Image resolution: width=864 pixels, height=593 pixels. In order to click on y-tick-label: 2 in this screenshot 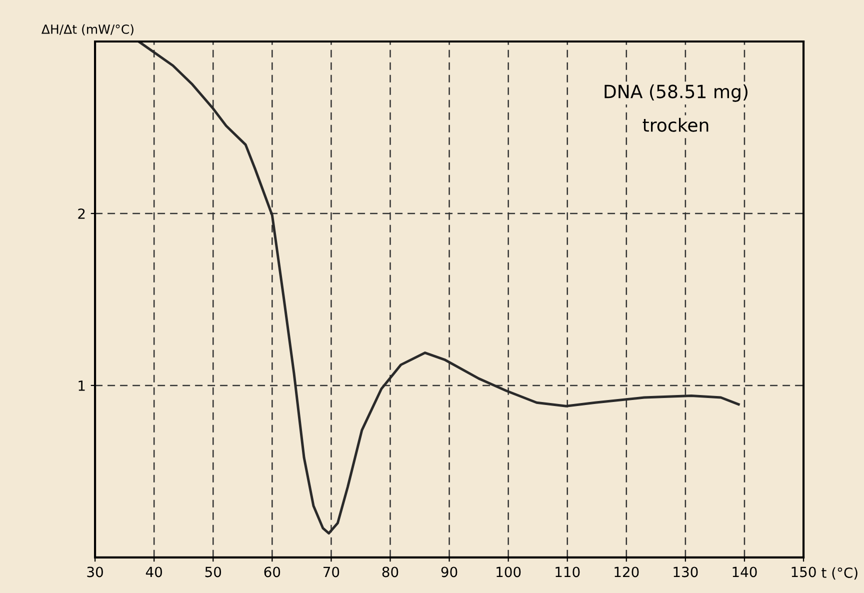, I will do `click(81, 213)`.